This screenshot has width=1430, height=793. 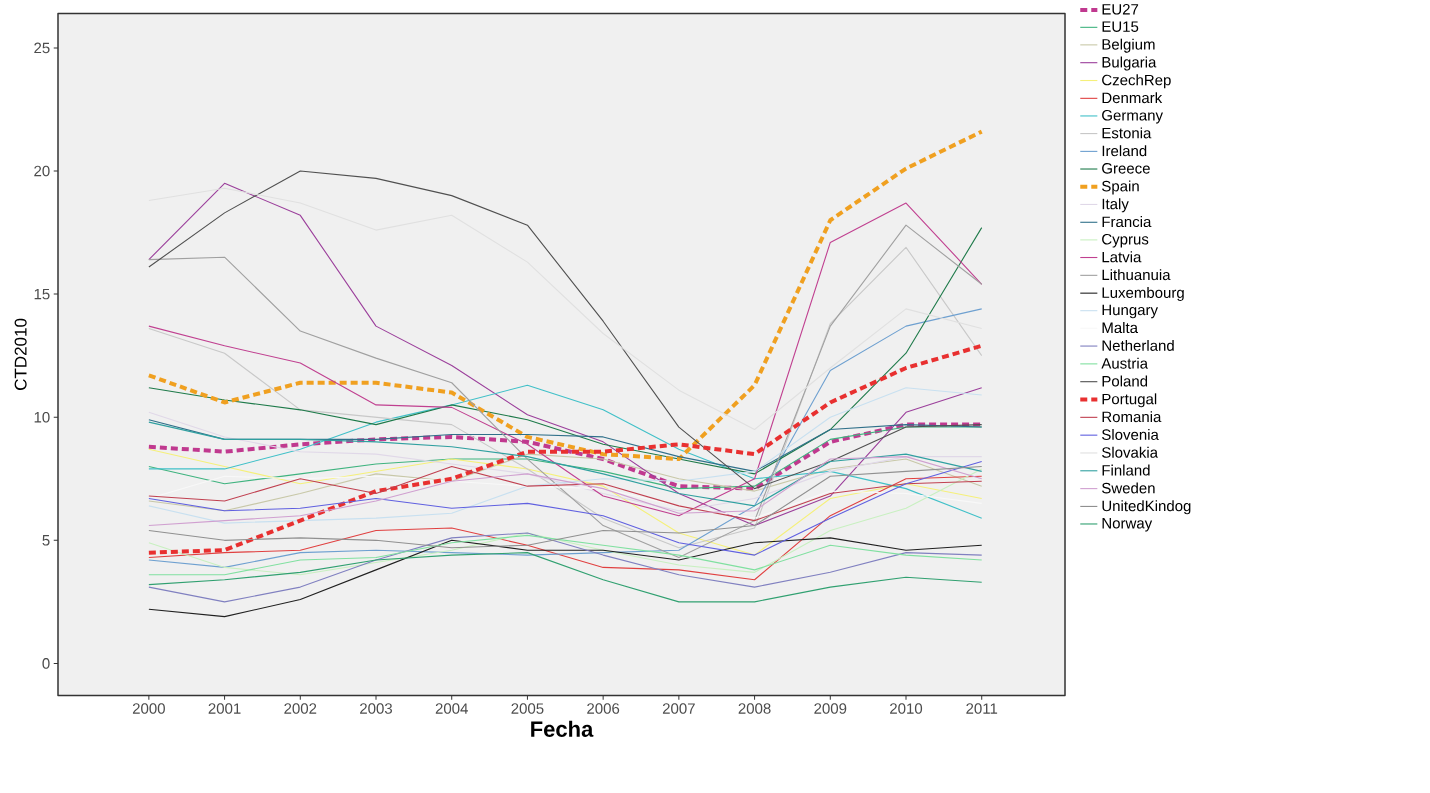 I want to click on x-tick-label: 2007, so click(x=678, y=708).